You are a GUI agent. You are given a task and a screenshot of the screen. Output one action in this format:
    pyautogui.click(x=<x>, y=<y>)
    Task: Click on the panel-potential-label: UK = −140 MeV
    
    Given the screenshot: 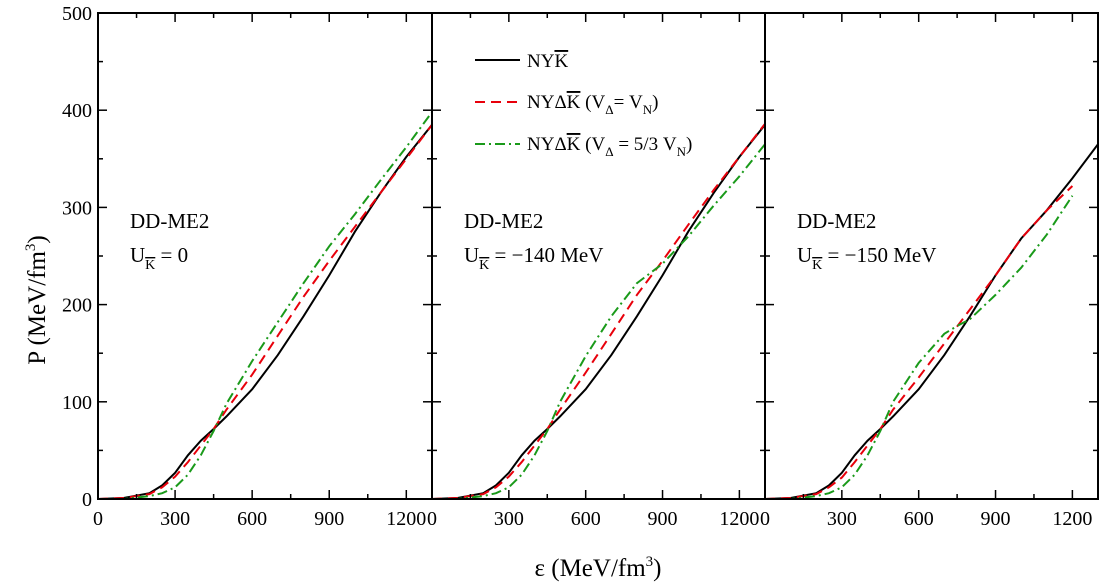 What is the action you would take?
    pyautogui.click(x=533, y=258)
    